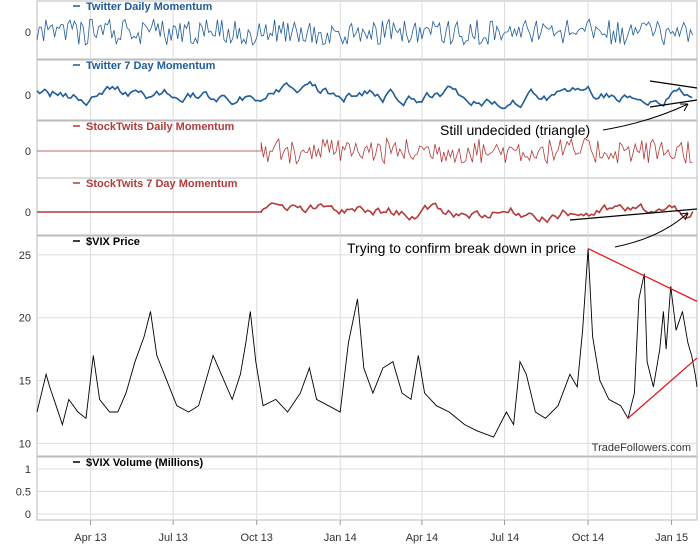  Describe the element at coordinates (633, 214) in the screenshot. I see `stocktwits-support-line` at that location.